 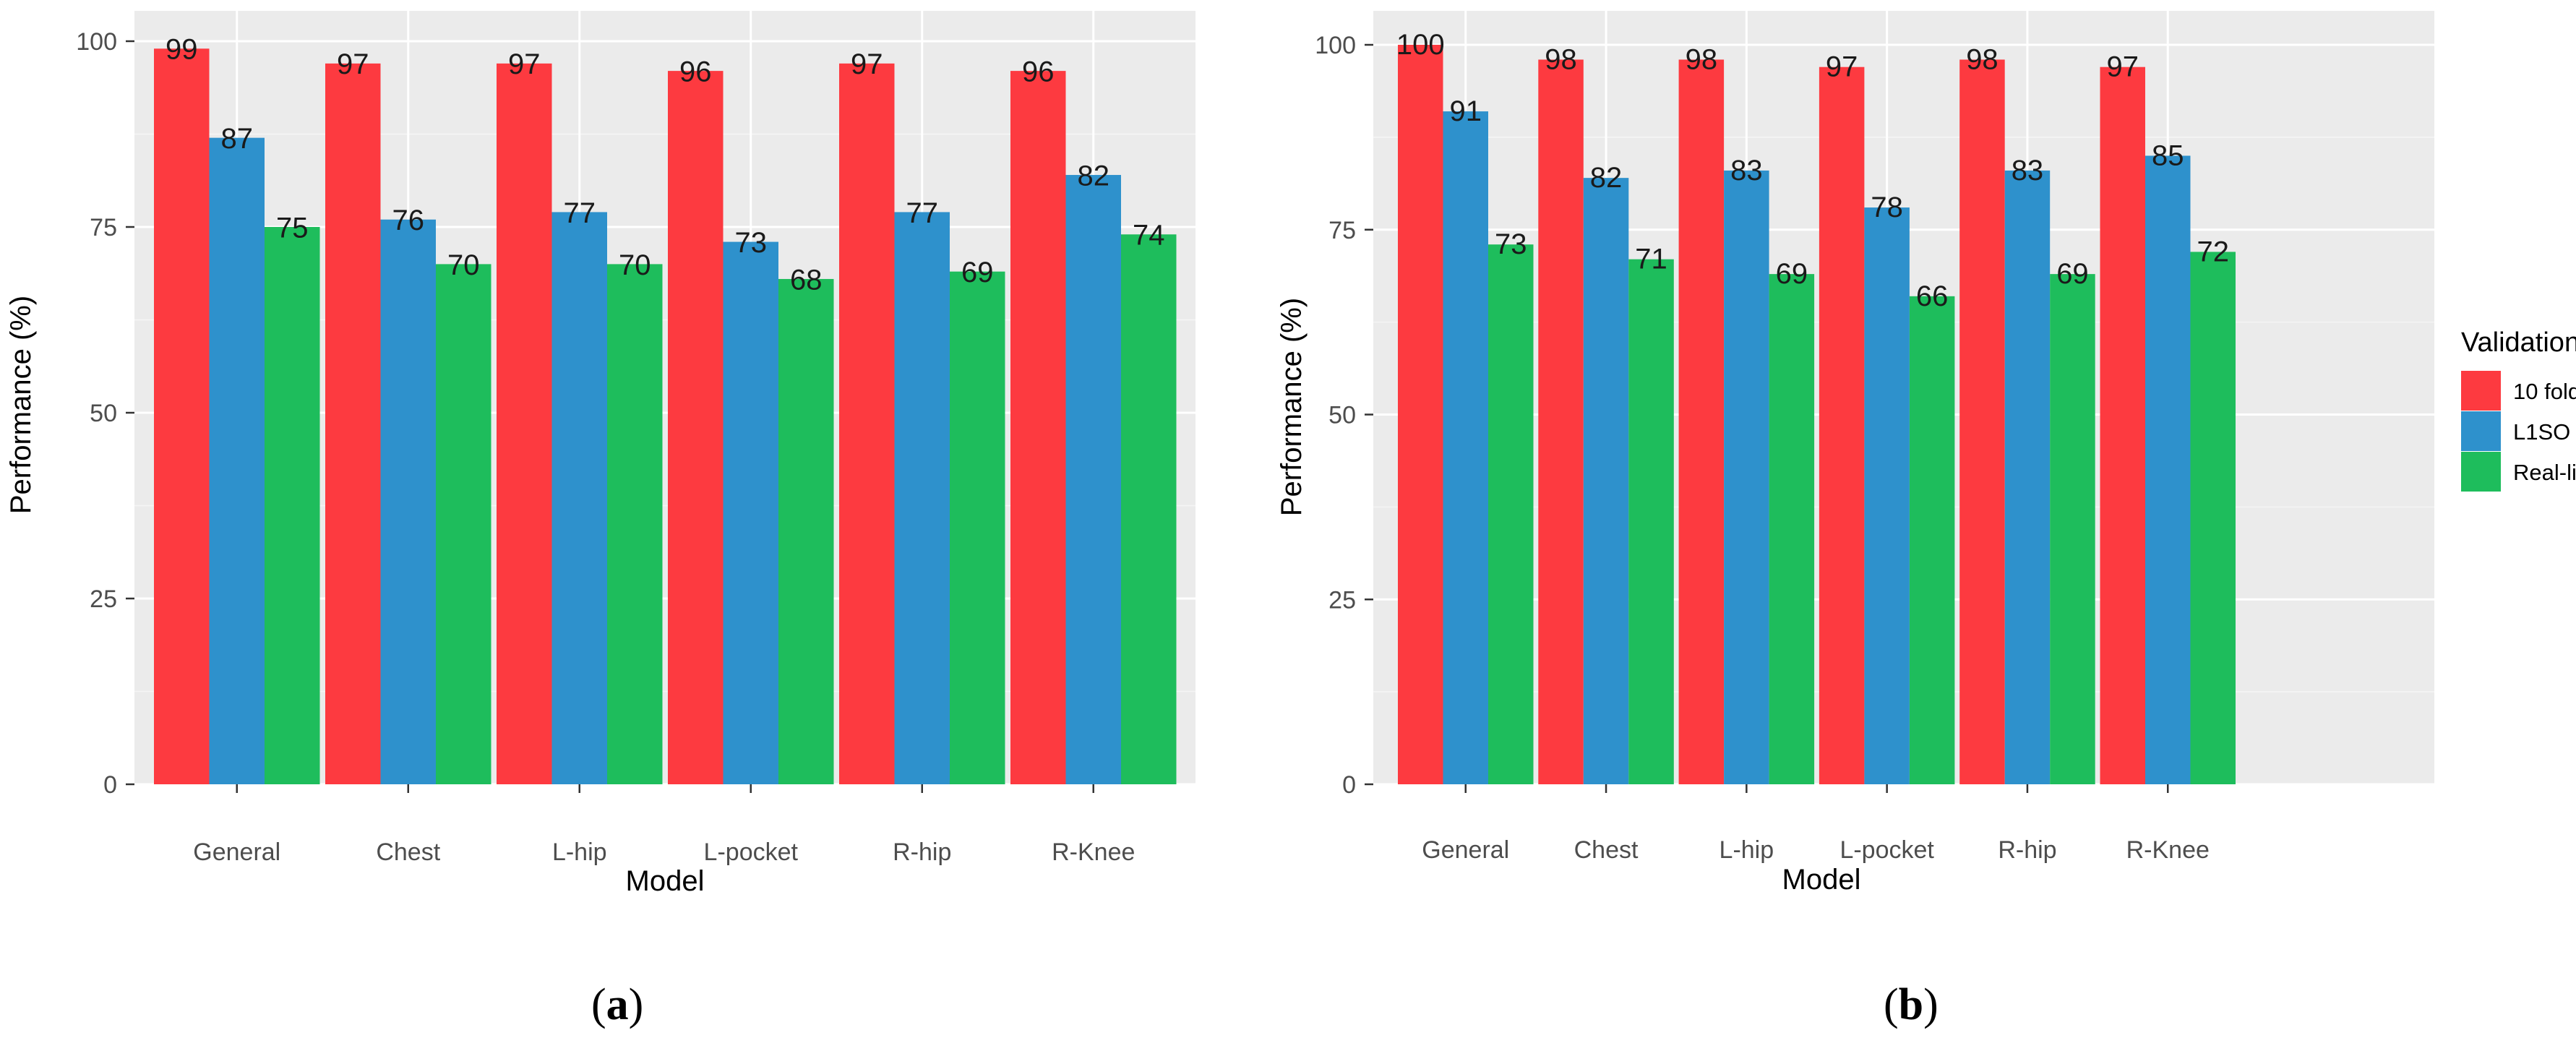 I want to click on value-label-chest-10-fold: 98, so click(x=1561, y=59).